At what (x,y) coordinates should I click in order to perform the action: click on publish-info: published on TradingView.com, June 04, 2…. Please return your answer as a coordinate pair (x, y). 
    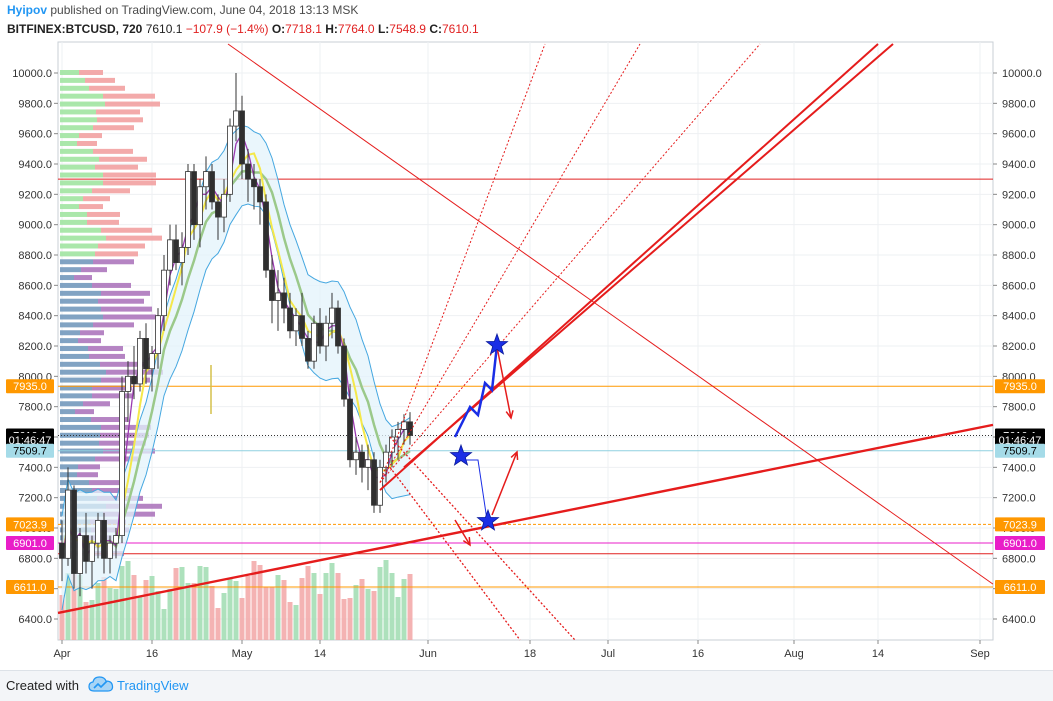
    Looking at the image, I should click on (204, 10).